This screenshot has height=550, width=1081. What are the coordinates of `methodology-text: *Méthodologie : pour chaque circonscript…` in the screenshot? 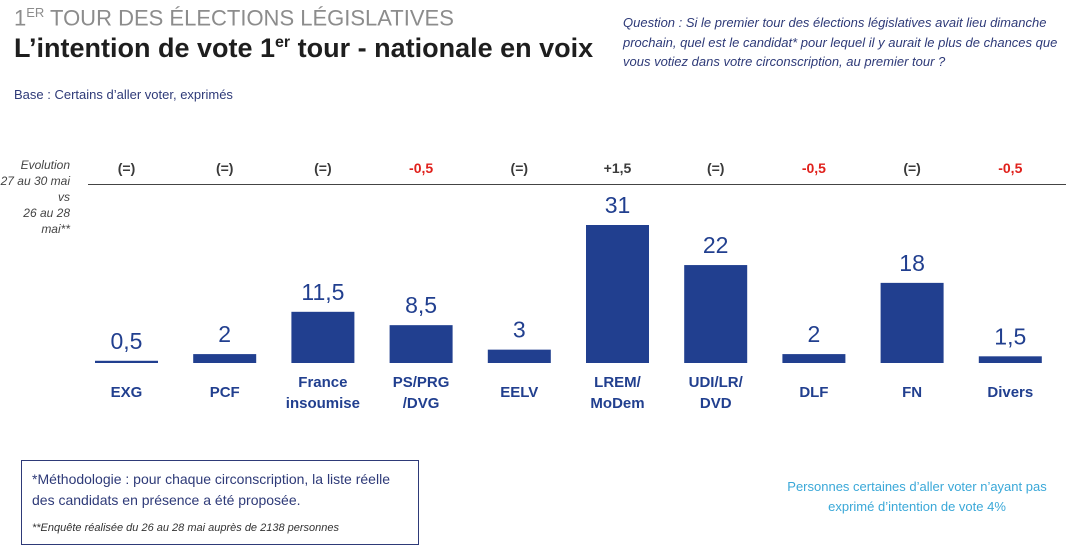 It's located at (211, 489).